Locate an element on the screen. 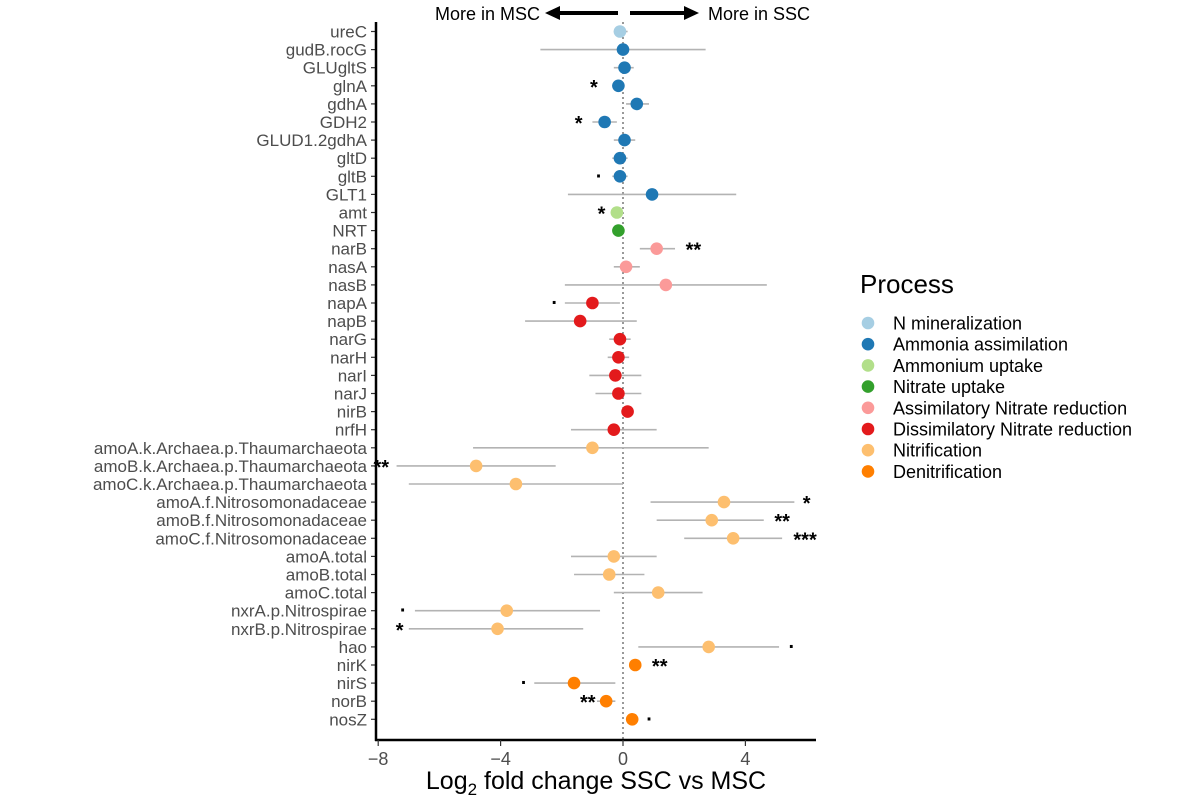  gene-label: NRT is located at coordinates (349, 231).